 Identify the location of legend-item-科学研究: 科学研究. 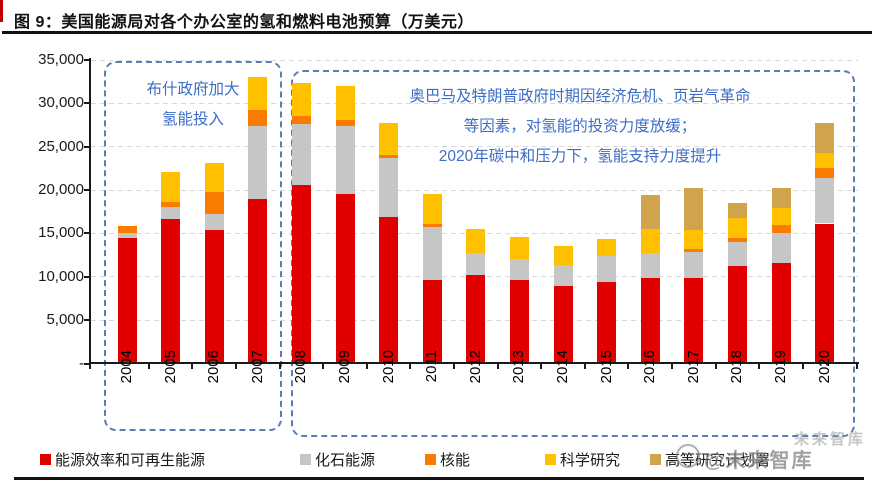
(582, 459).